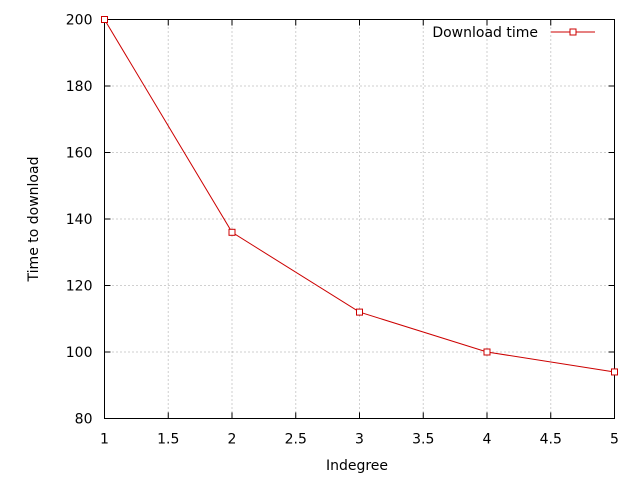 This screenshot has height=480, width=640. I want to click on x-tick-label: 1, so click(104, 440).